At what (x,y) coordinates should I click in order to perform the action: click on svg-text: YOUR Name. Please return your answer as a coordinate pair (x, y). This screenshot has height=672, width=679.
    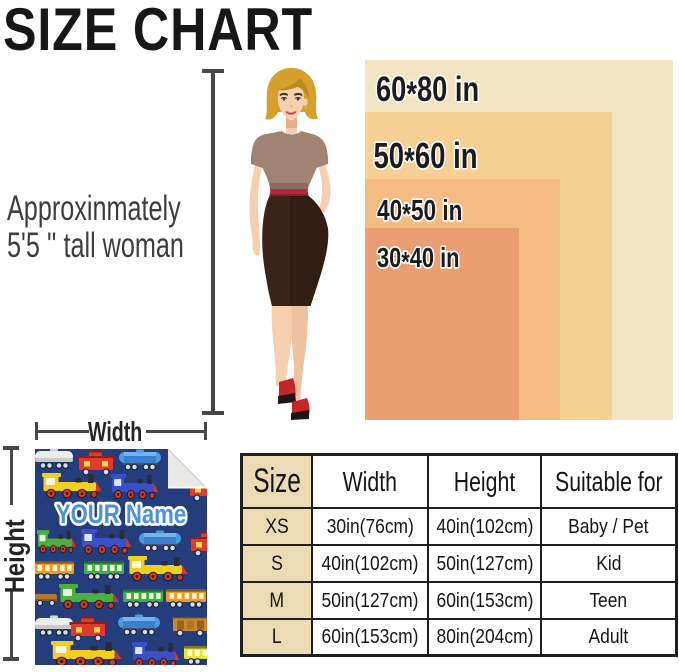
    Looking at the image, I should click on (121, 515).